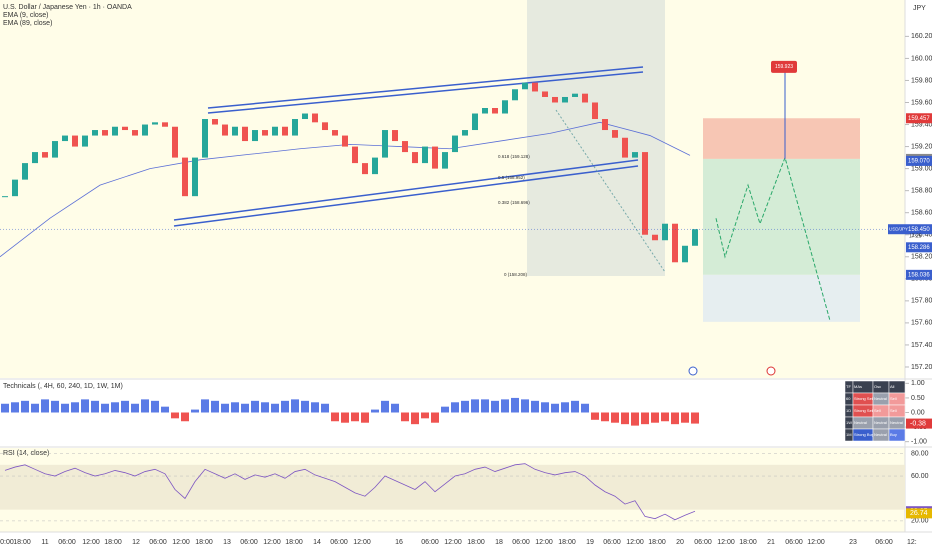 This screenshot has height=550, width=932. Describe the element at coordinates (921, 301) in the screenshot. I see `price-tick-label: 157.800` at that location.